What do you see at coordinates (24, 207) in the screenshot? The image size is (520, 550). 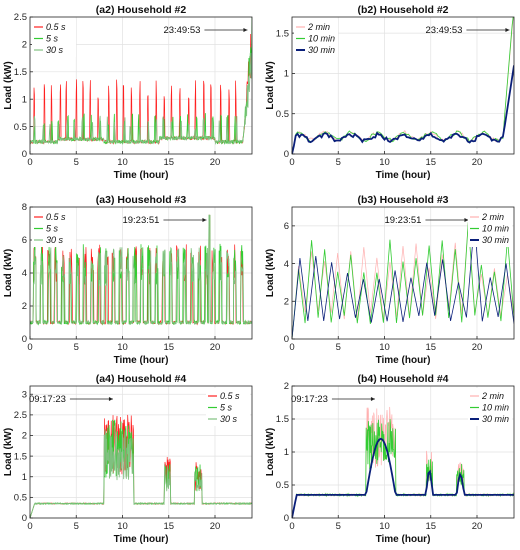 I see `y-tick-label: 8` at bounding box center [24, 207].